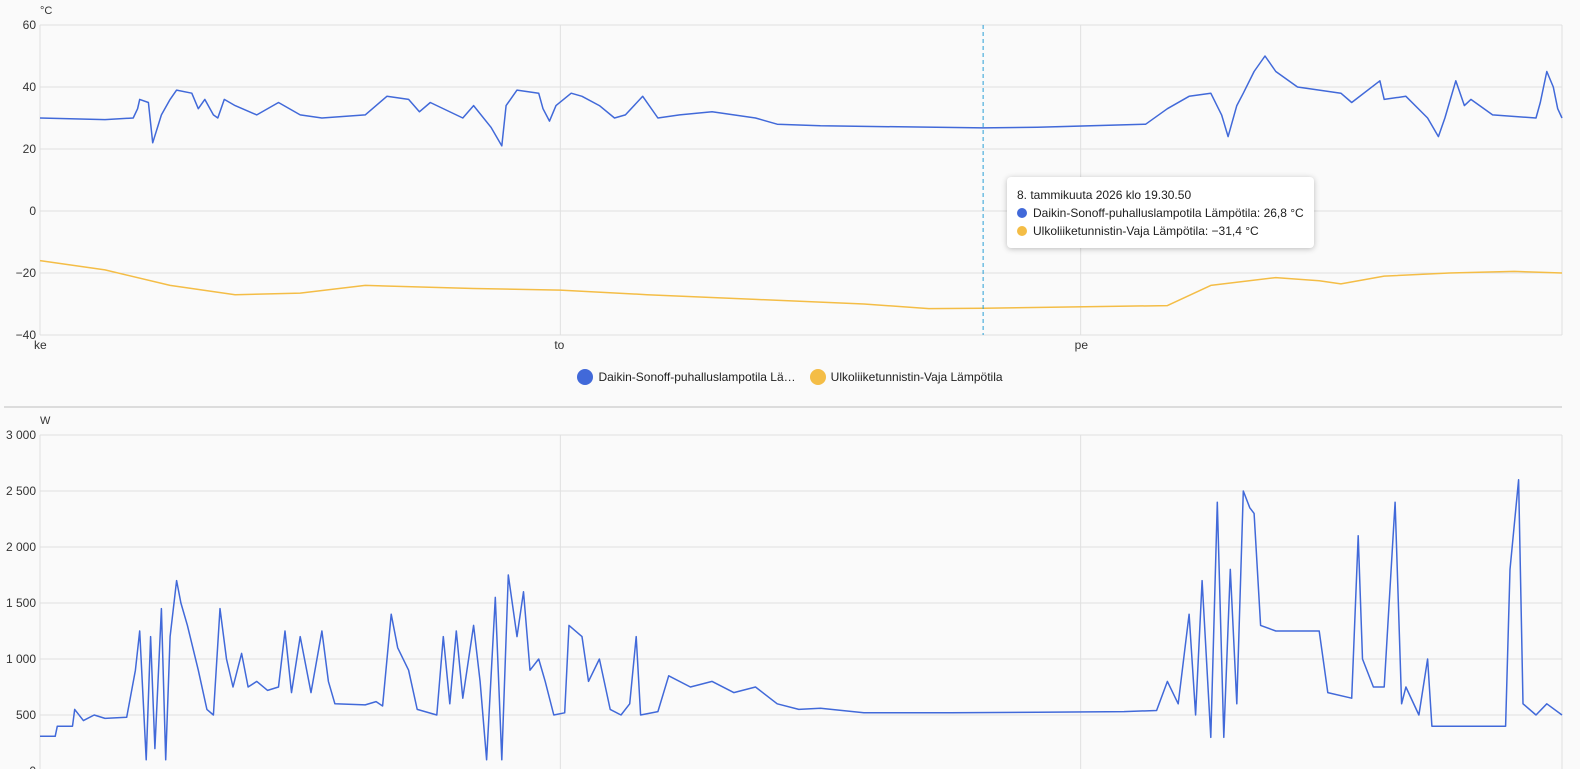 Image resolution: width=1580 pixels, height=769 pixels. What do you see at coordinates (40, 345) in the screenshot?
I see `x-tick-label: ke` at bounding box center [40, 345].